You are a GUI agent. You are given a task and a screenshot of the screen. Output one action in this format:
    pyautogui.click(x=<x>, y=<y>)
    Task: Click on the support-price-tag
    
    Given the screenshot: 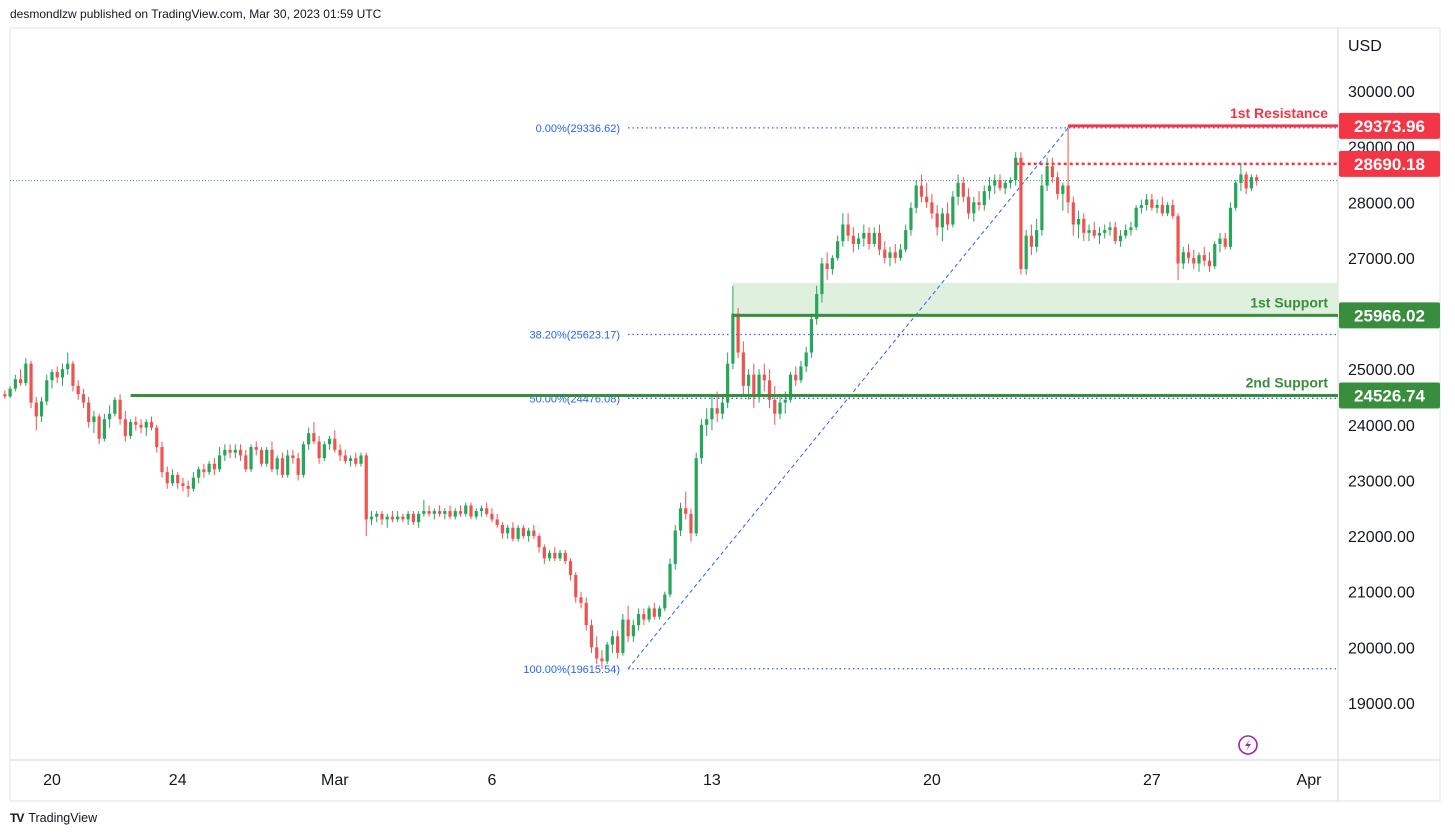 What is the action you would take?
    pyautogui.click(x=1389, y=395)
    